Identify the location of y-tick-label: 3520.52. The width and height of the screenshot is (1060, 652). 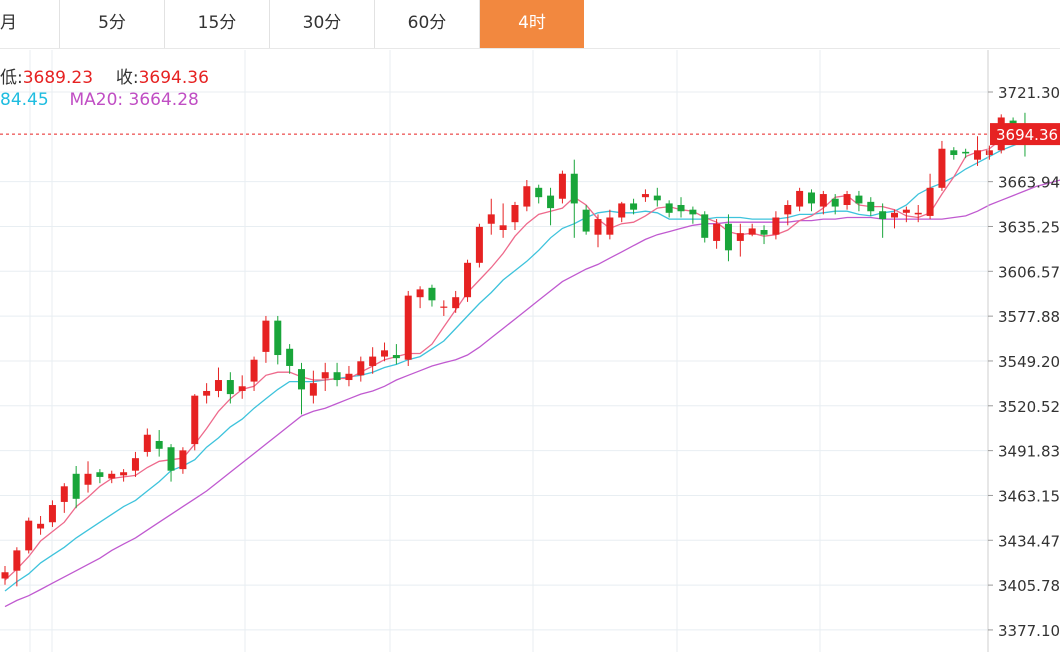
(1029, 407).